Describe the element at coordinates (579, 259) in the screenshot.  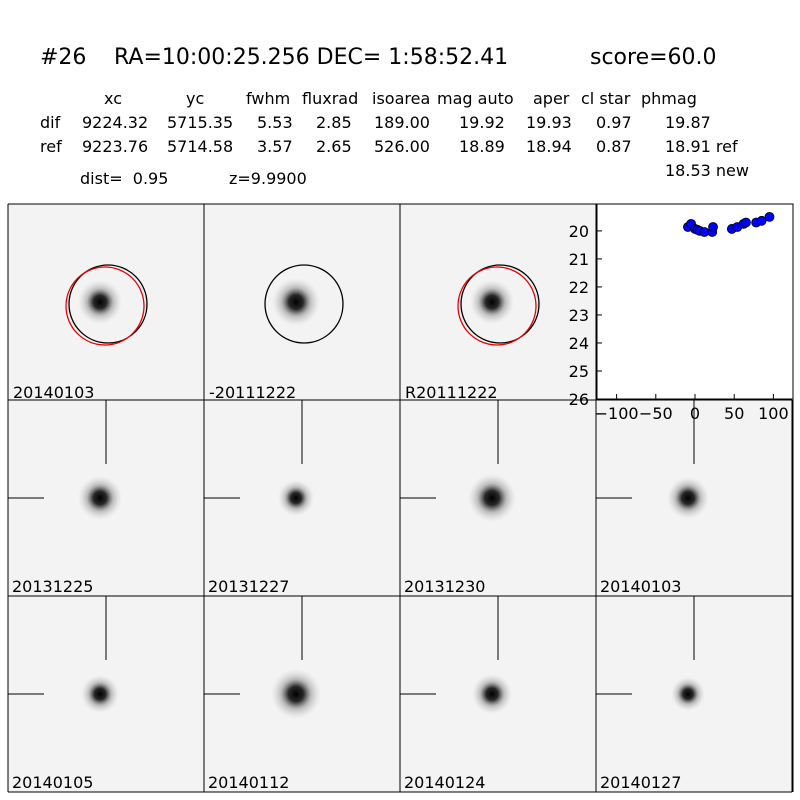
I see `y-tick-label: 21` at that location.